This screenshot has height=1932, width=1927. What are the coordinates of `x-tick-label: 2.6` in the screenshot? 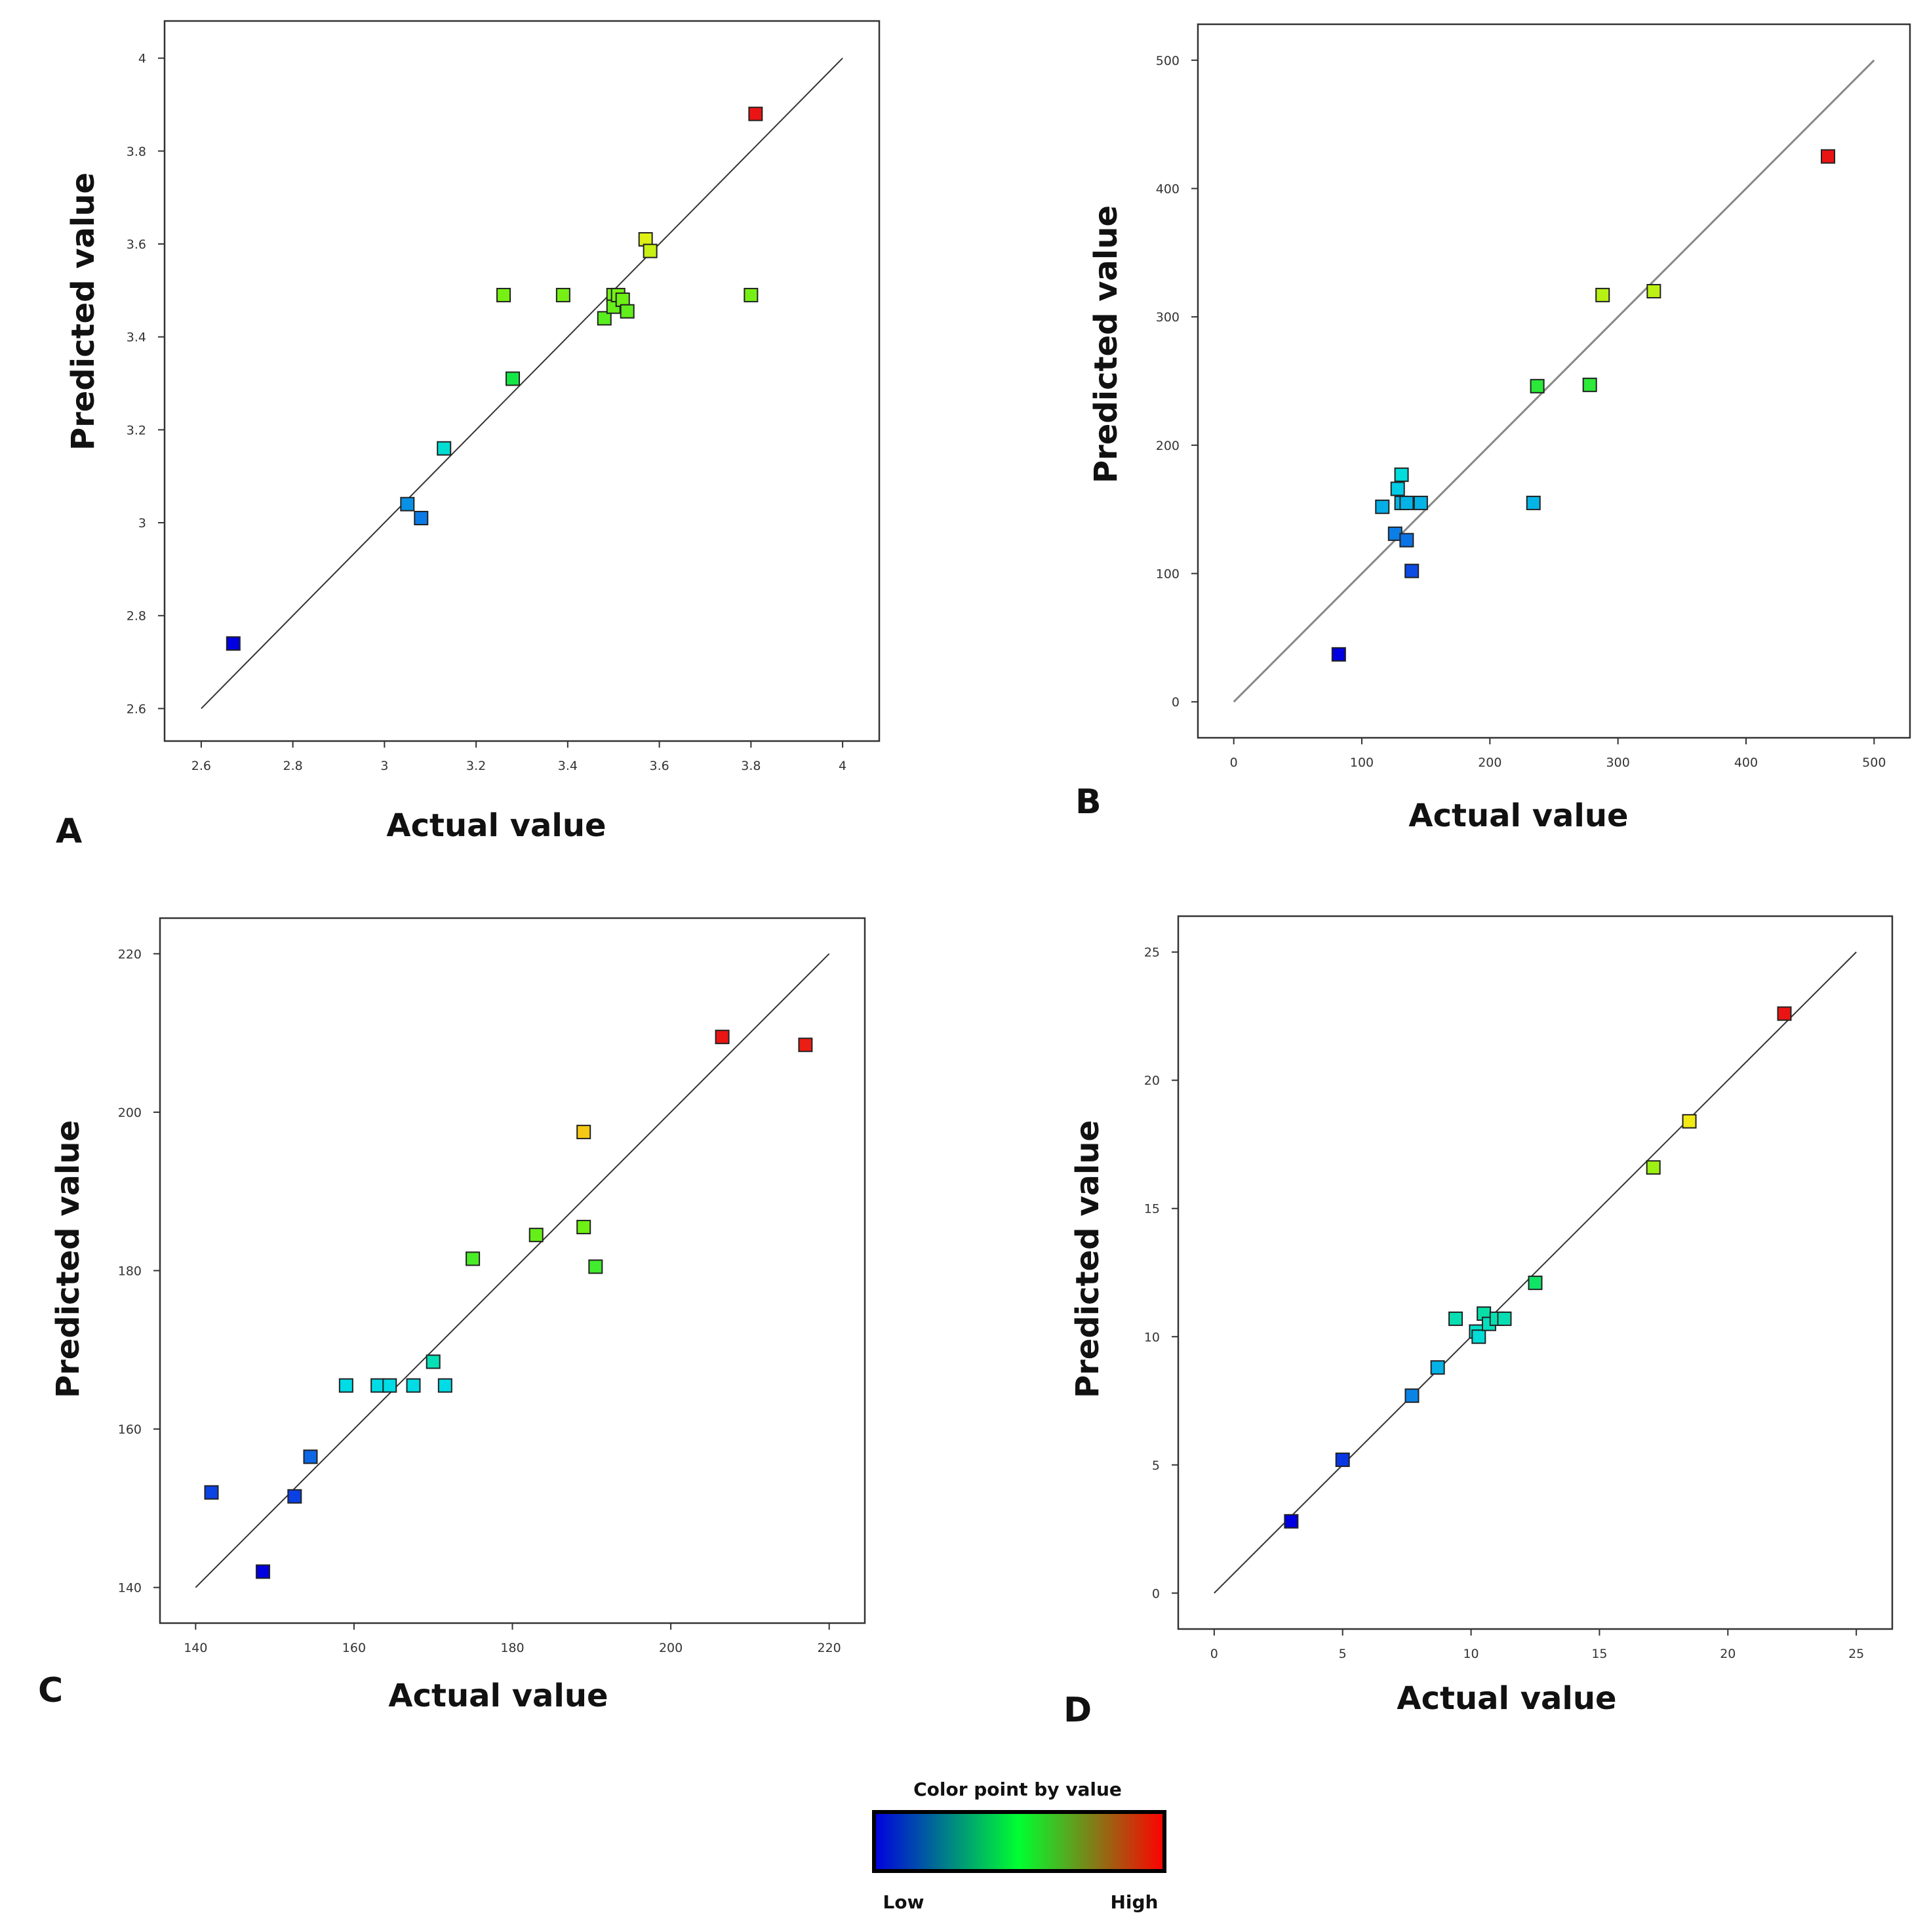 It's located at (201, 766).